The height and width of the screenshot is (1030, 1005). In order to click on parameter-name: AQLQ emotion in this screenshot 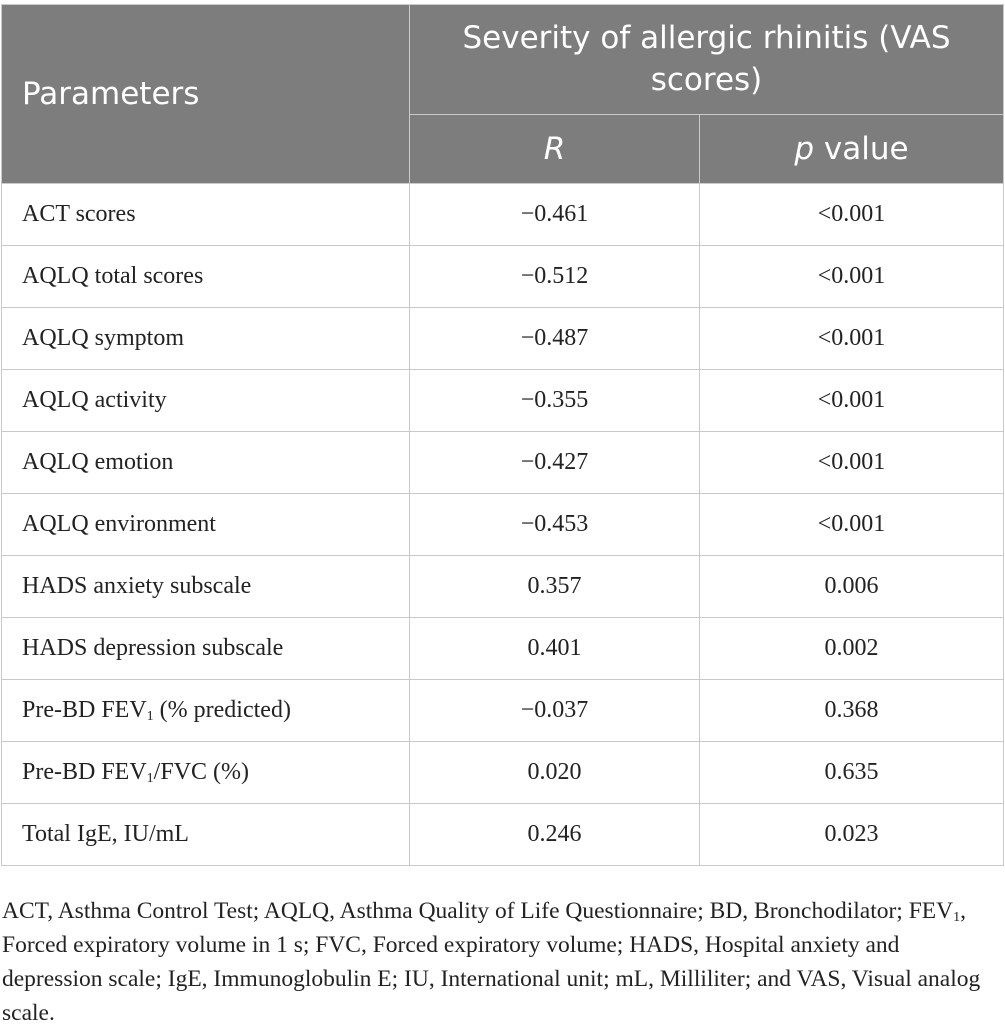, I will do `click(205, 462)`.